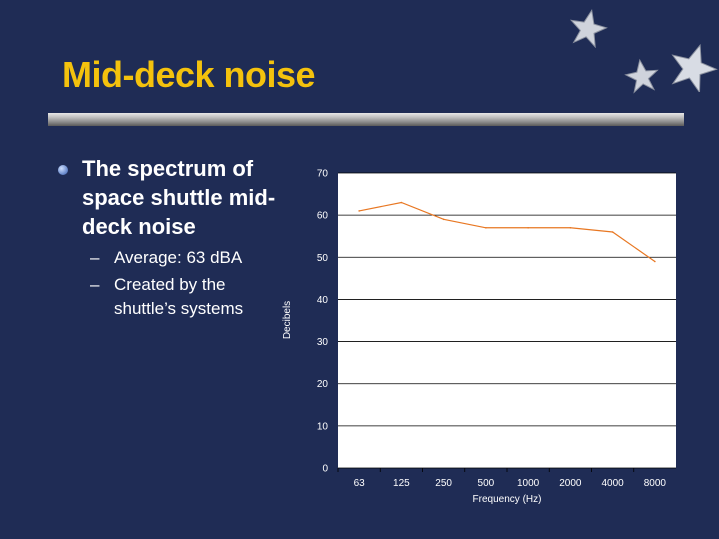 This screenshot has height=539, width=719. Describe the element at coordinates (528, 483) in the screenshot. I see `x-tick-label: 1000` at that location.